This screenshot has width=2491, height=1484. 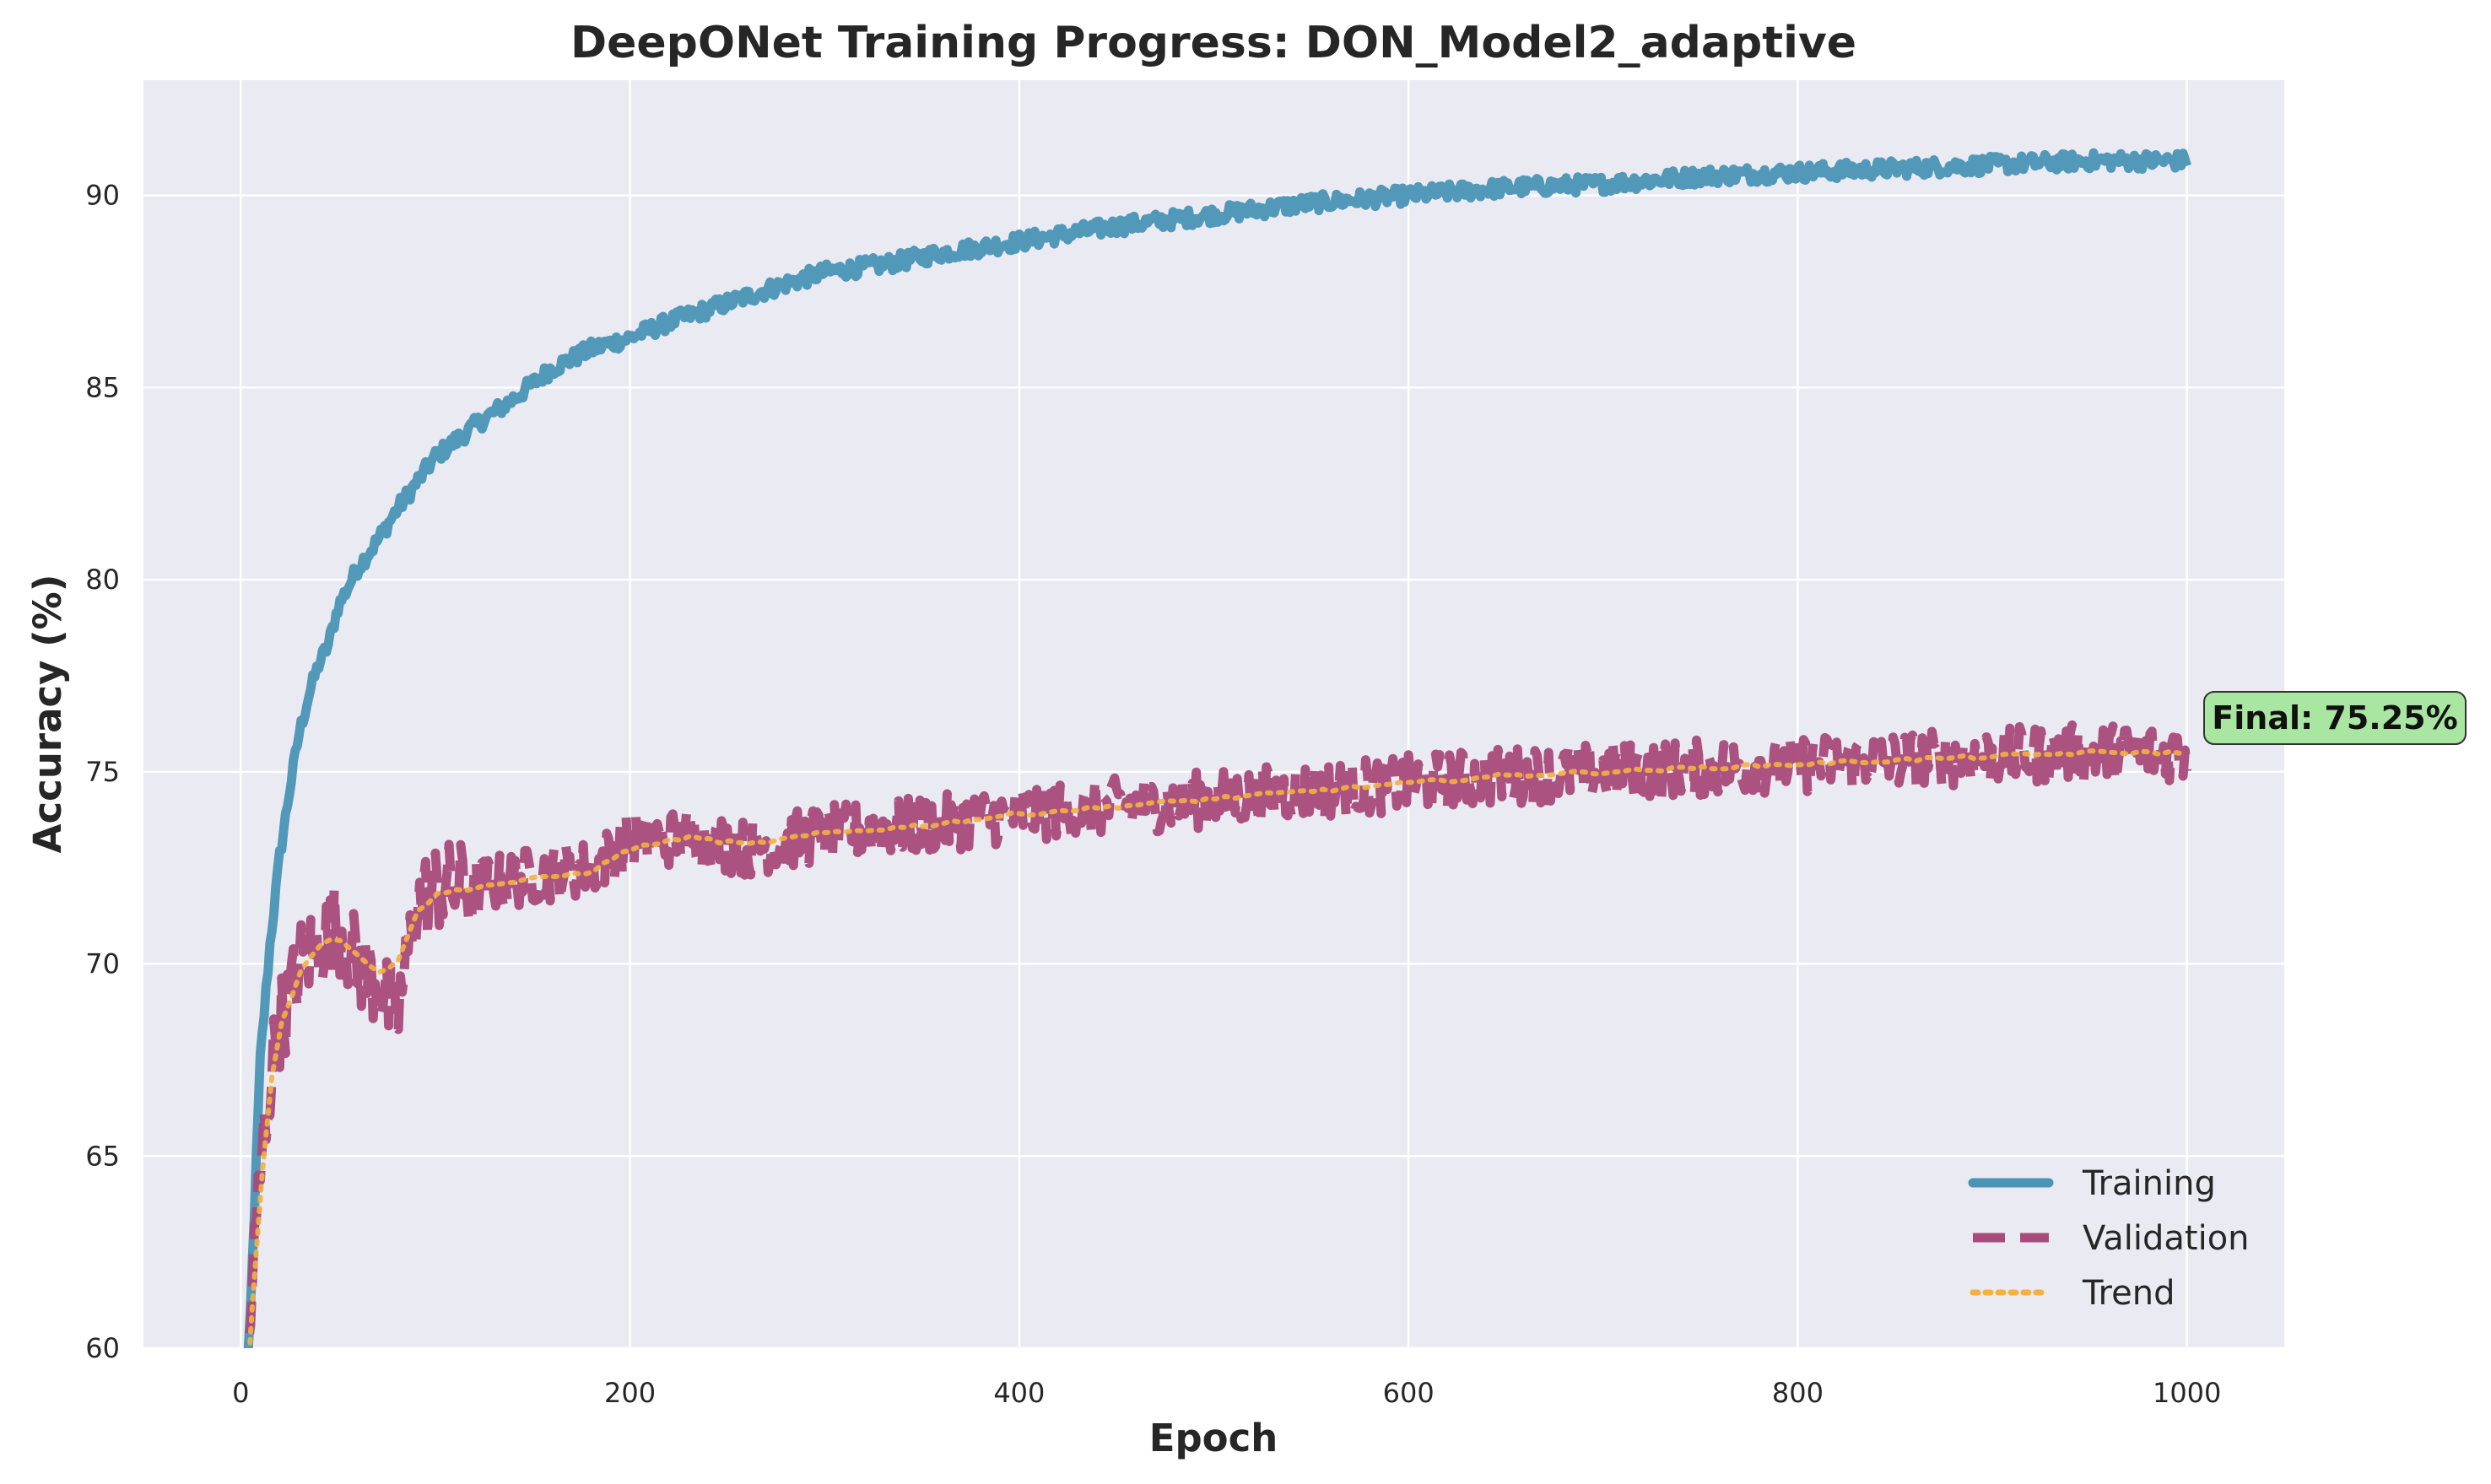 What do you see at coordinates (1226, 1393) in the screenshot?
I see `x-axis-ticks: 0 200 400 600 800 1000` at bounding box center [1226, 1393].